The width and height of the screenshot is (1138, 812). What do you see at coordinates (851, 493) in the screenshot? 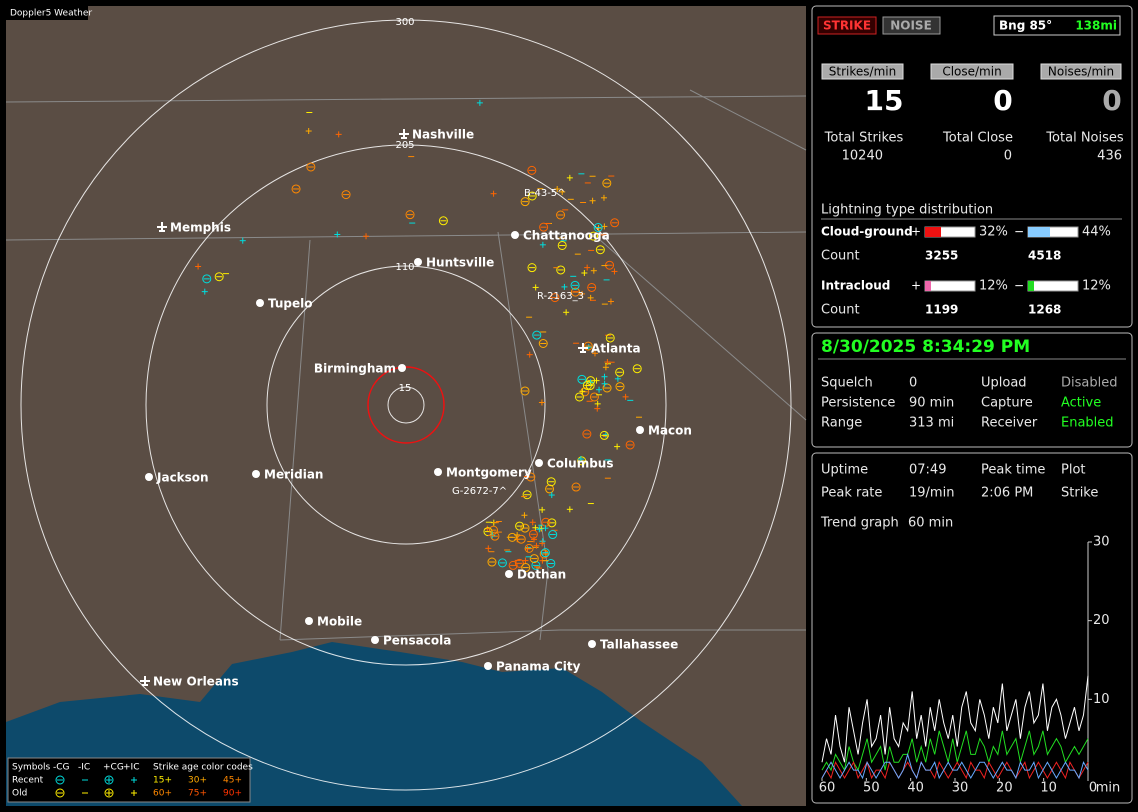
I see `stat-text: Peak rate` at bounding box center [851, 493].